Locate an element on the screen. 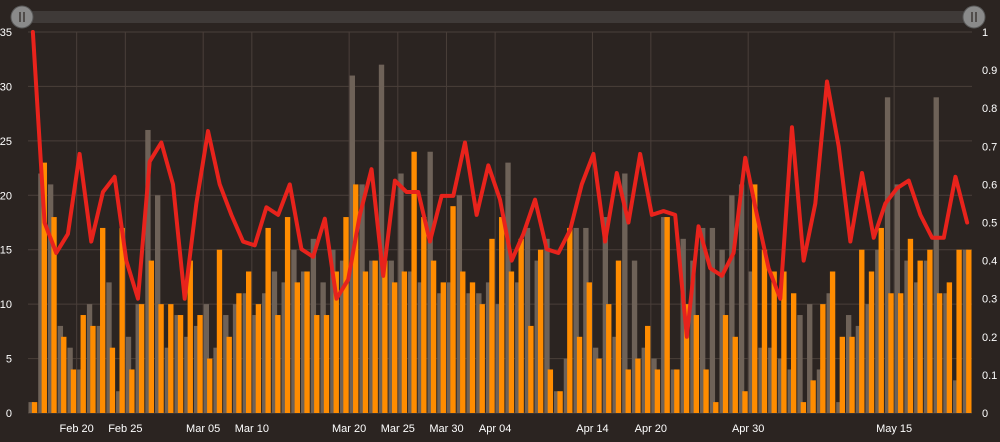 Image resolution: width=1000 pixels, height=442 pixels. scrollbar-right-handle is located at coordinates (974, 17).